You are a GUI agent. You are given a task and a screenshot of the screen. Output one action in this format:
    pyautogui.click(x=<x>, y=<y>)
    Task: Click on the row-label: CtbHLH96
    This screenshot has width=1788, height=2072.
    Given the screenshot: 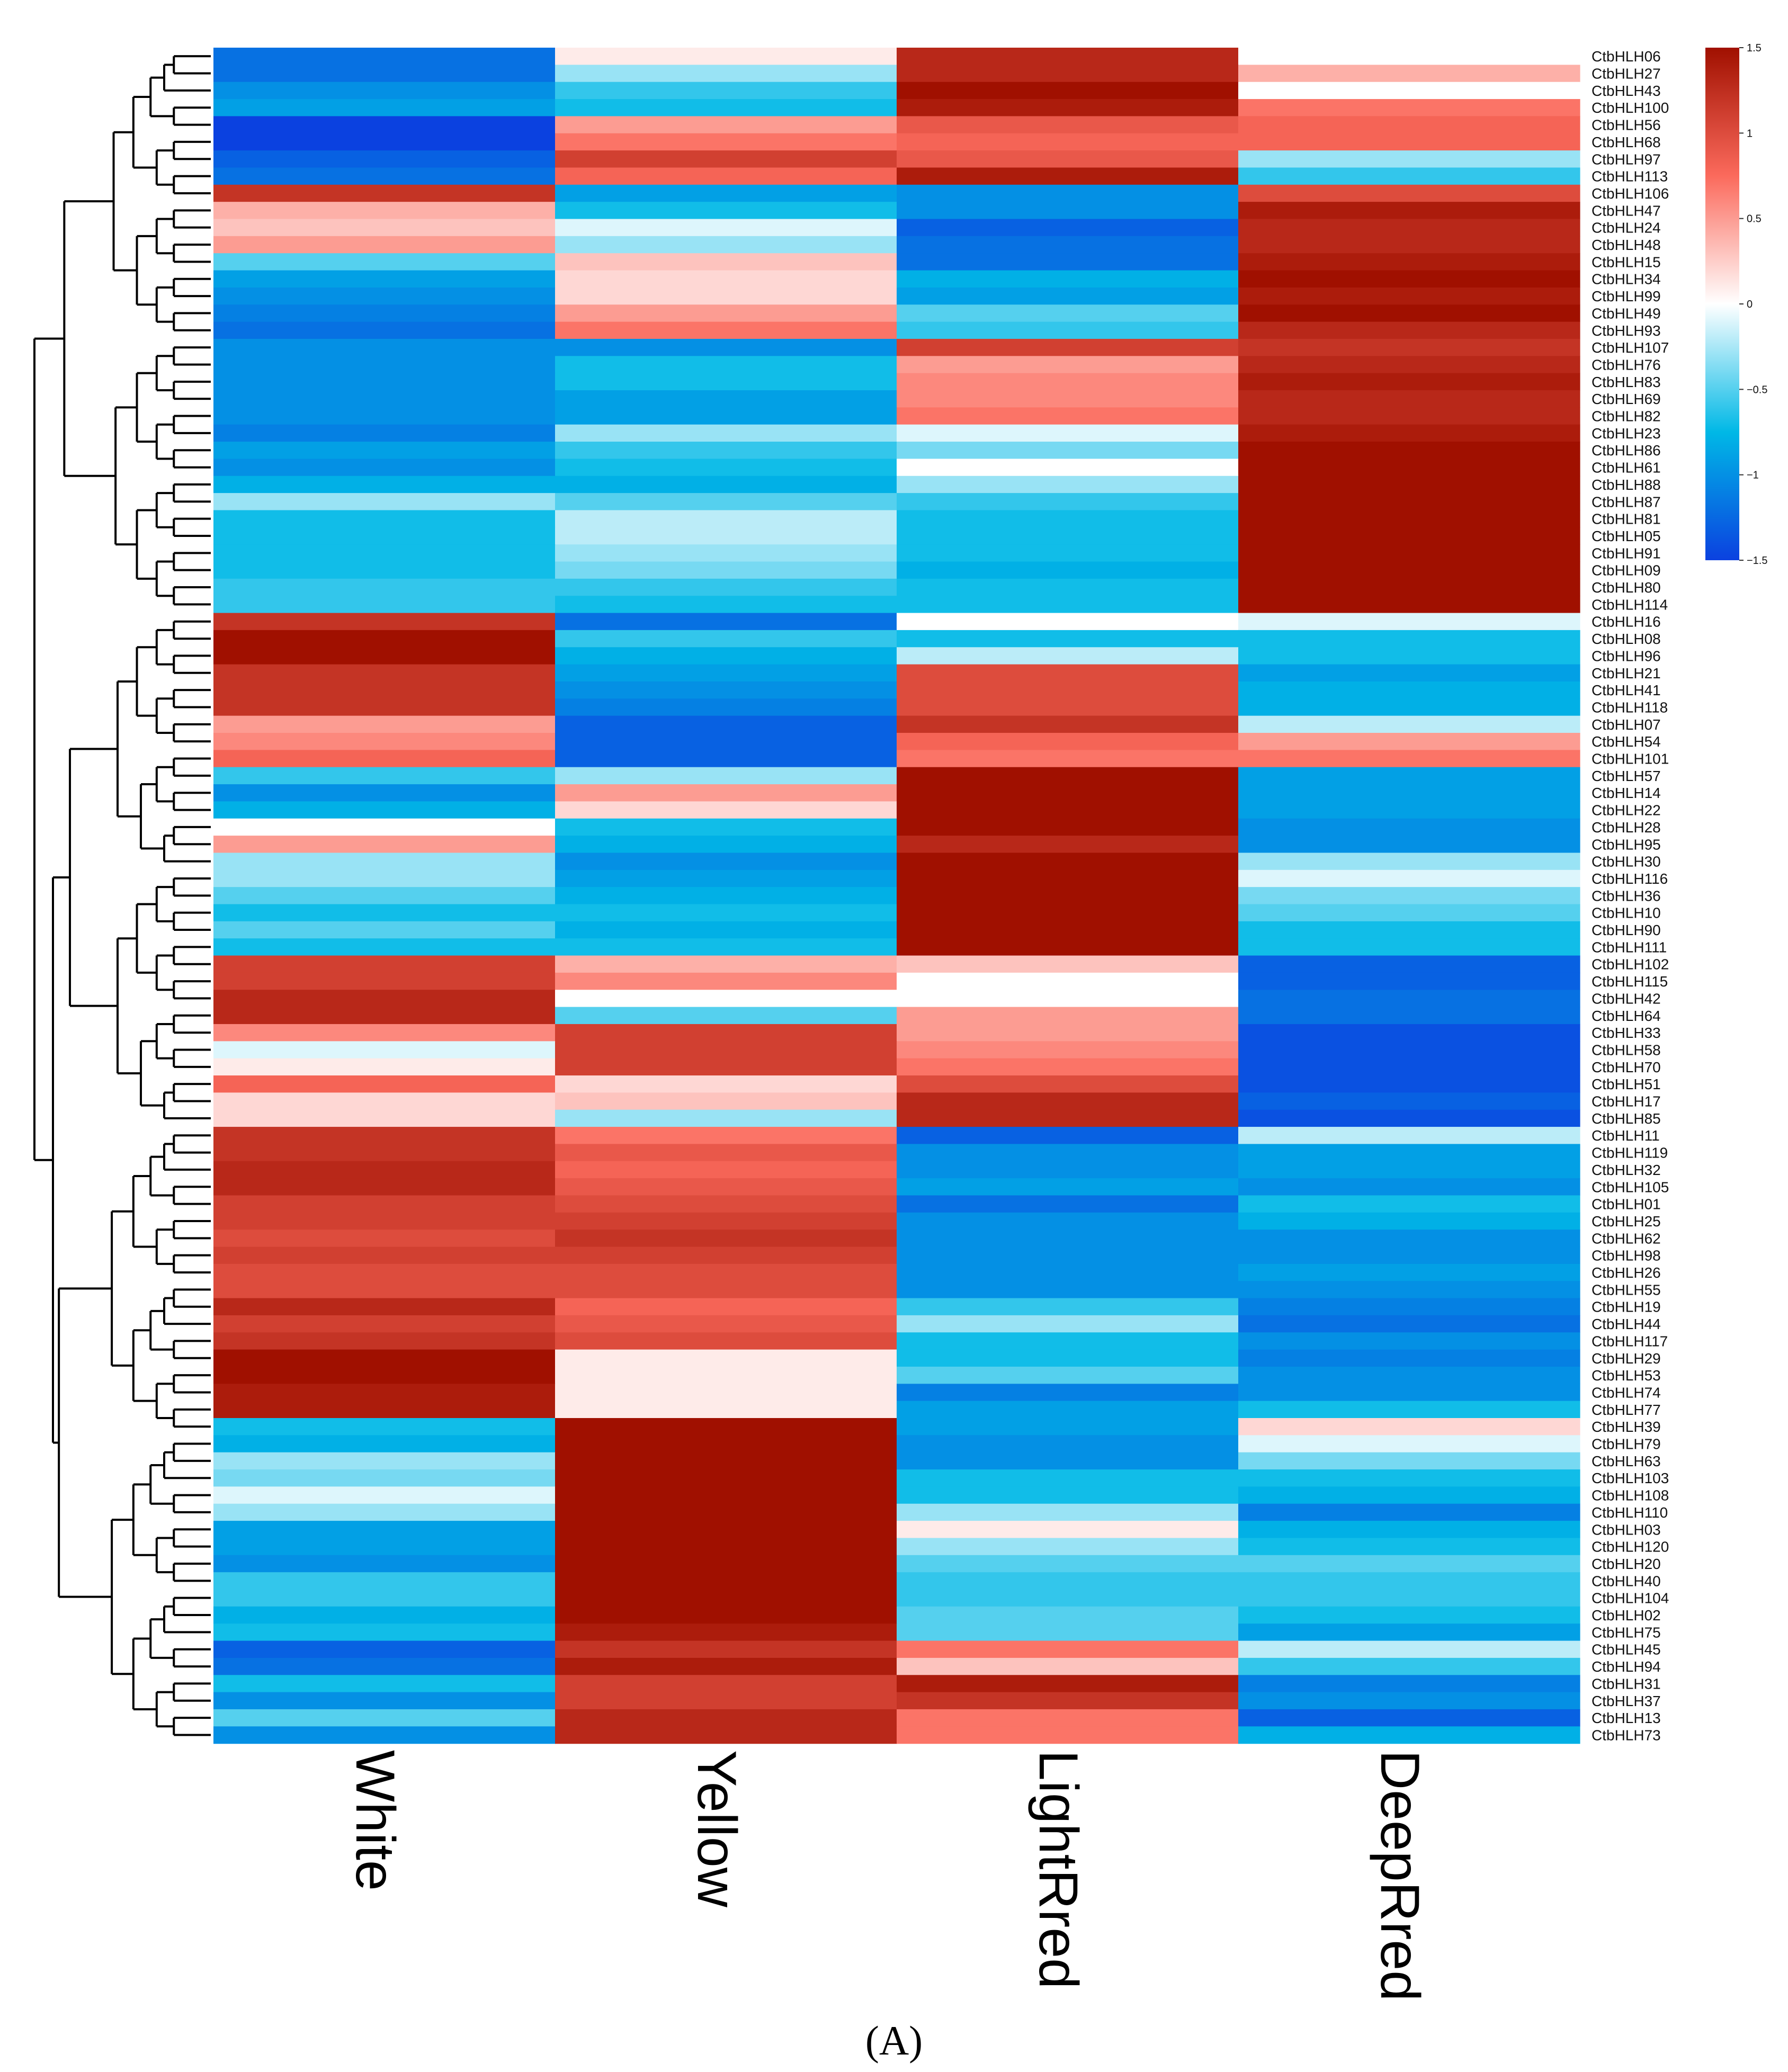 What is the action you would take?
    pyautogui.click(x=1626, y=656)
    